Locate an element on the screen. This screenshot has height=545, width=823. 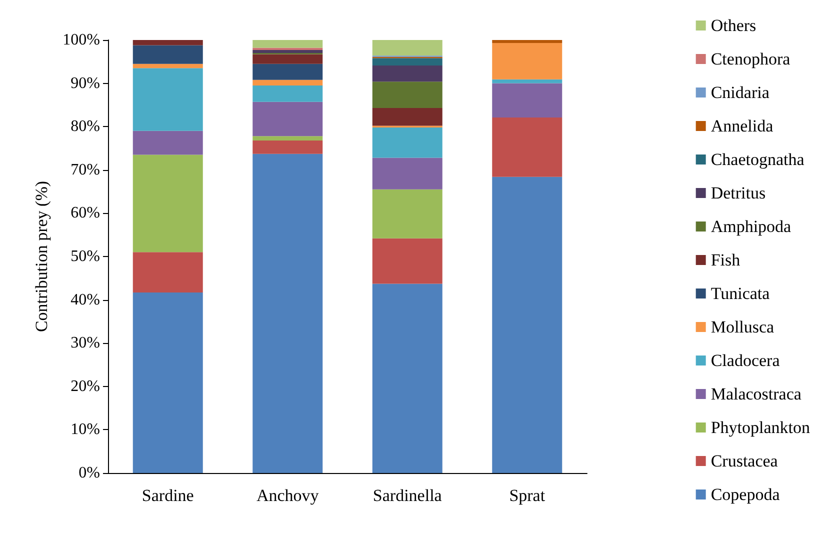
legend-label: Cnidaria is located at coordinates (740, 92).